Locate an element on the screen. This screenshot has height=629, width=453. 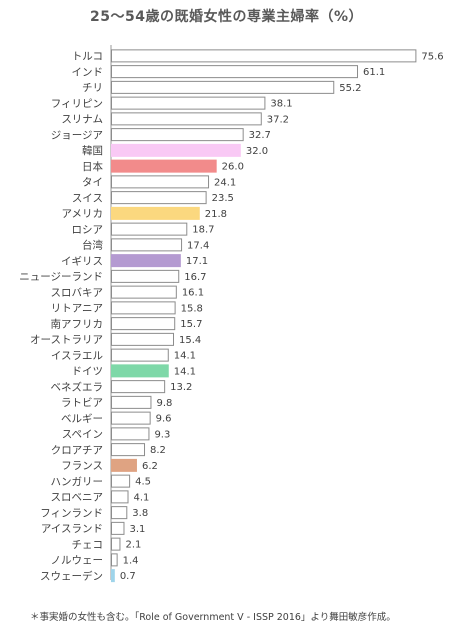
category-label: トルコ is located at coordinates (87, 57).